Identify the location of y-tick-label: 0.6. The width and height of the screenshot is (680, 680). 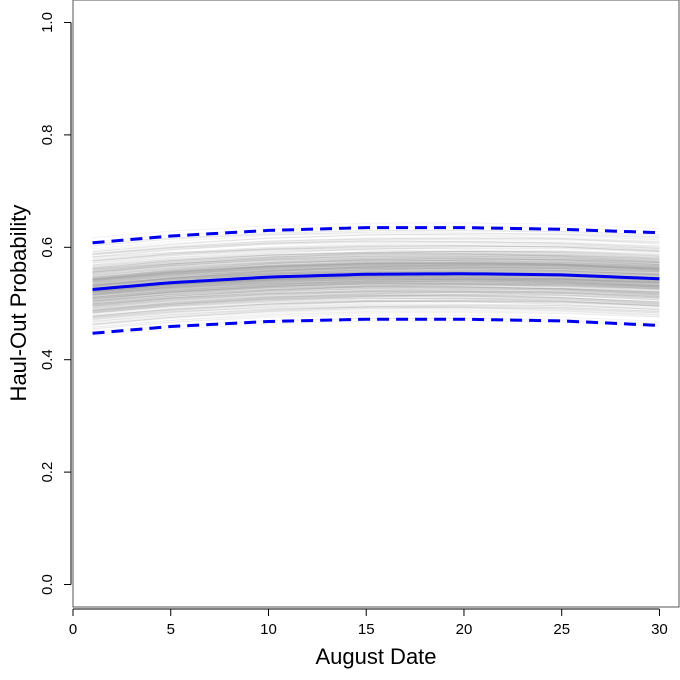
(47, 247).